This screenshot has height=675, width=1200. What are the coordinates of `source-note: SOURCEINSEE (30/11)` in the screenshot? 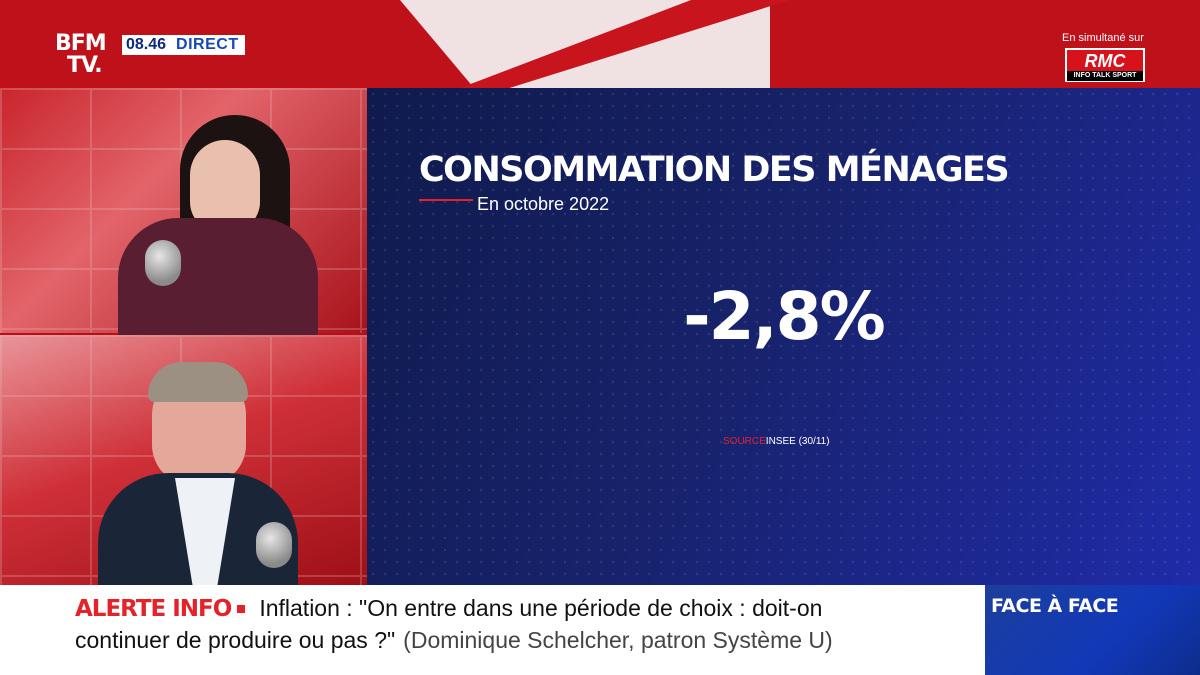 It's located at (776, 441).